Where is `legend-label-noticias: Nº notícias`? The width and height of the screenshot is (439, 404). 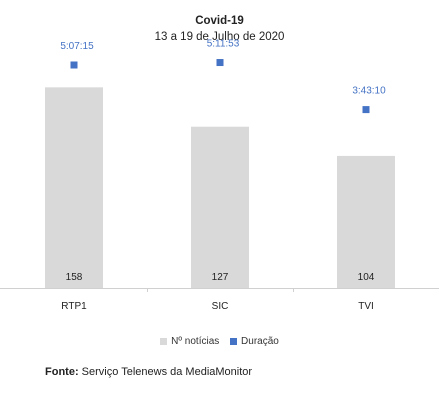 legend-label-noticias: Nº notícias is located at coordinates (195, 341).